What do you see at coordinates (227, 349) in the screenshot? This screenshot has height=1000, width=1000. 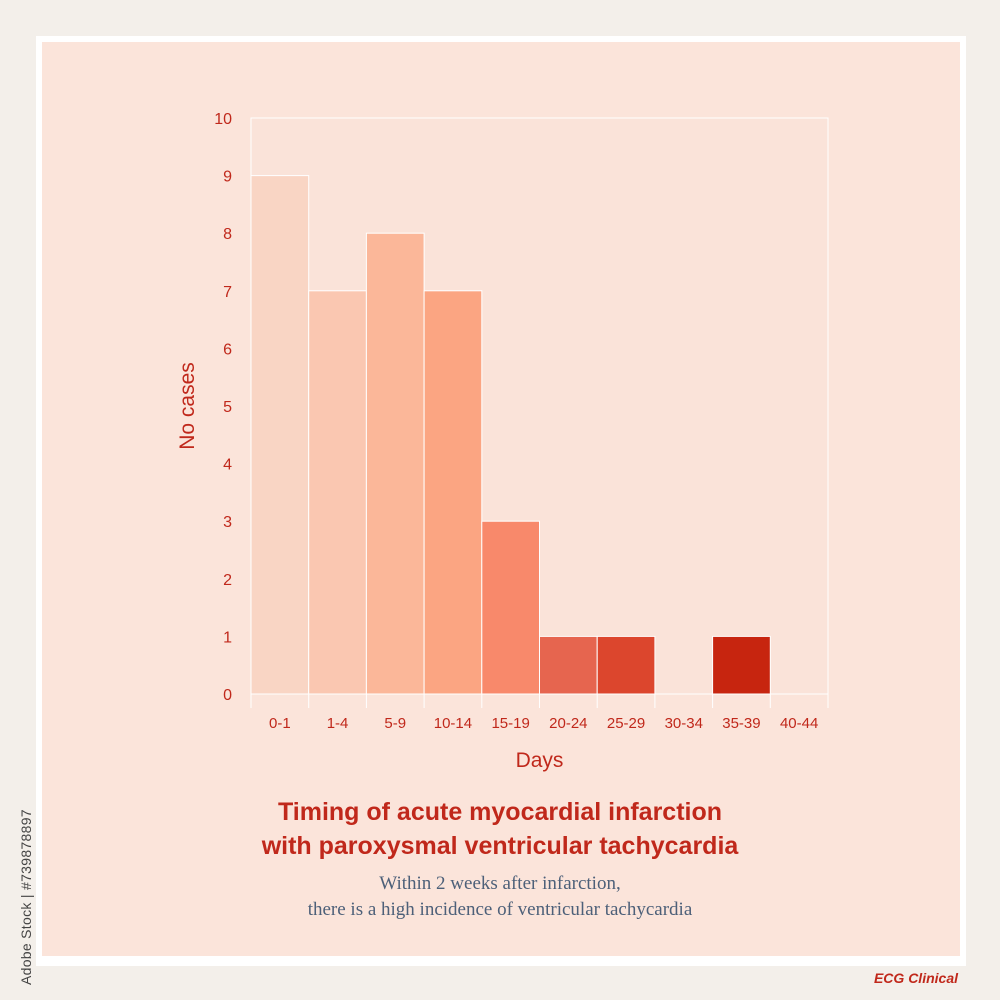 I see `y-tick-label: 6` at bounding box center [227, 349].